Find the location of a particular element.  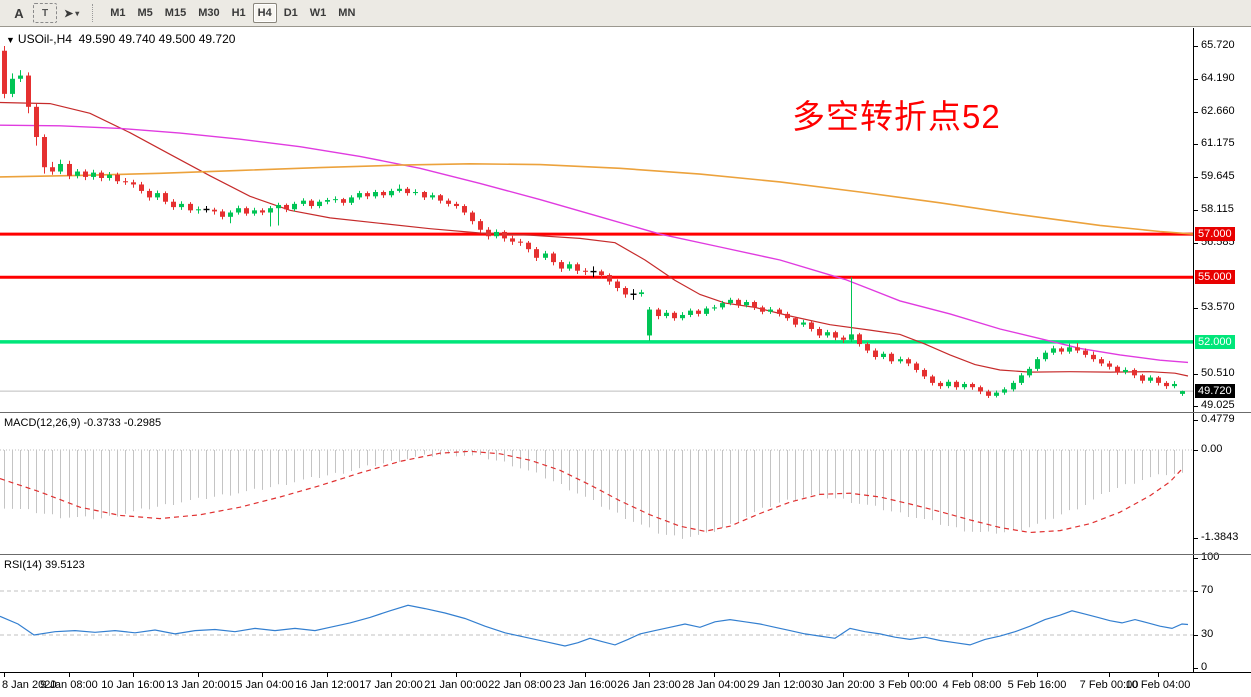

rsi-line is located at coordinates (594, 625).